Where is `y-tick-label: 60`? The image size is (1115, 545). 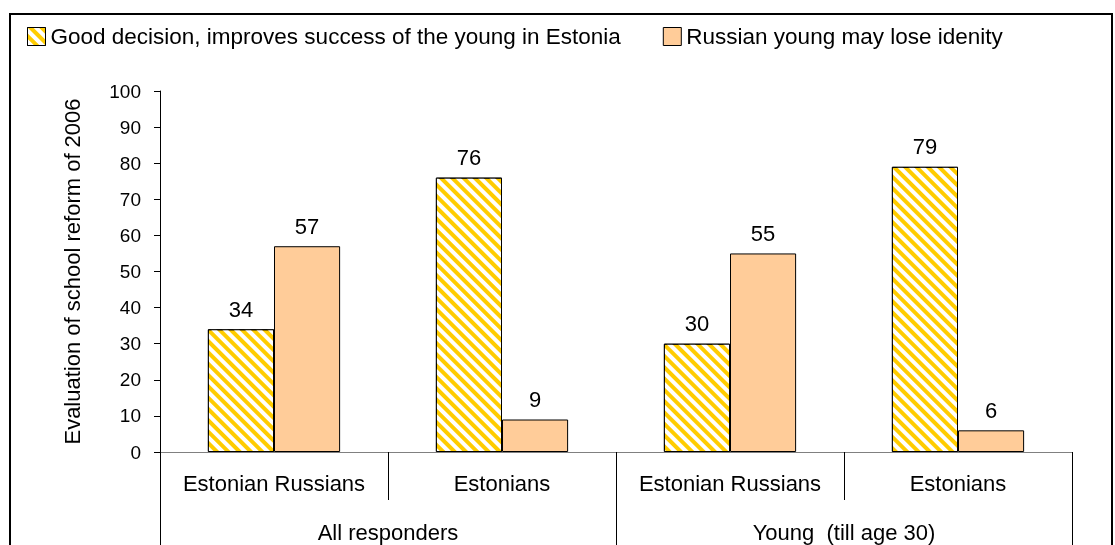 y-tick-label: 60 is located at coordinates (130, 235).